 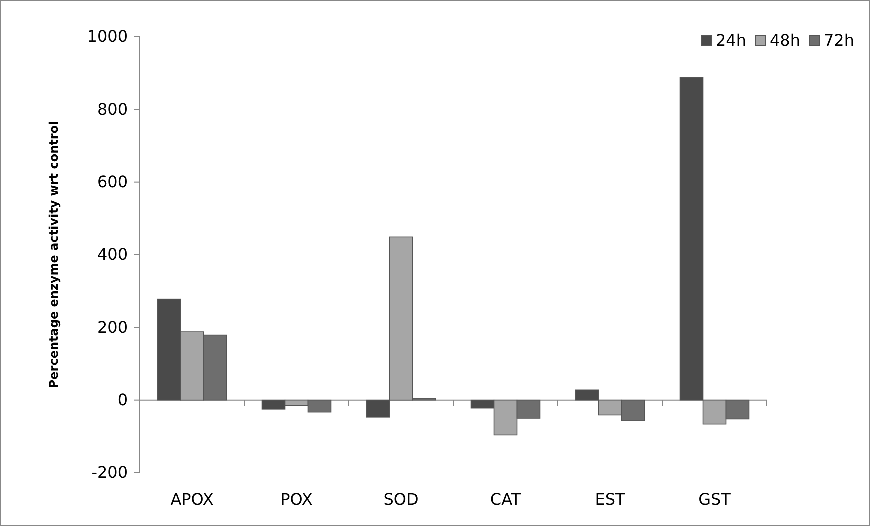 I want to click on y-tick-label: 600, so click(x=112, y=182).